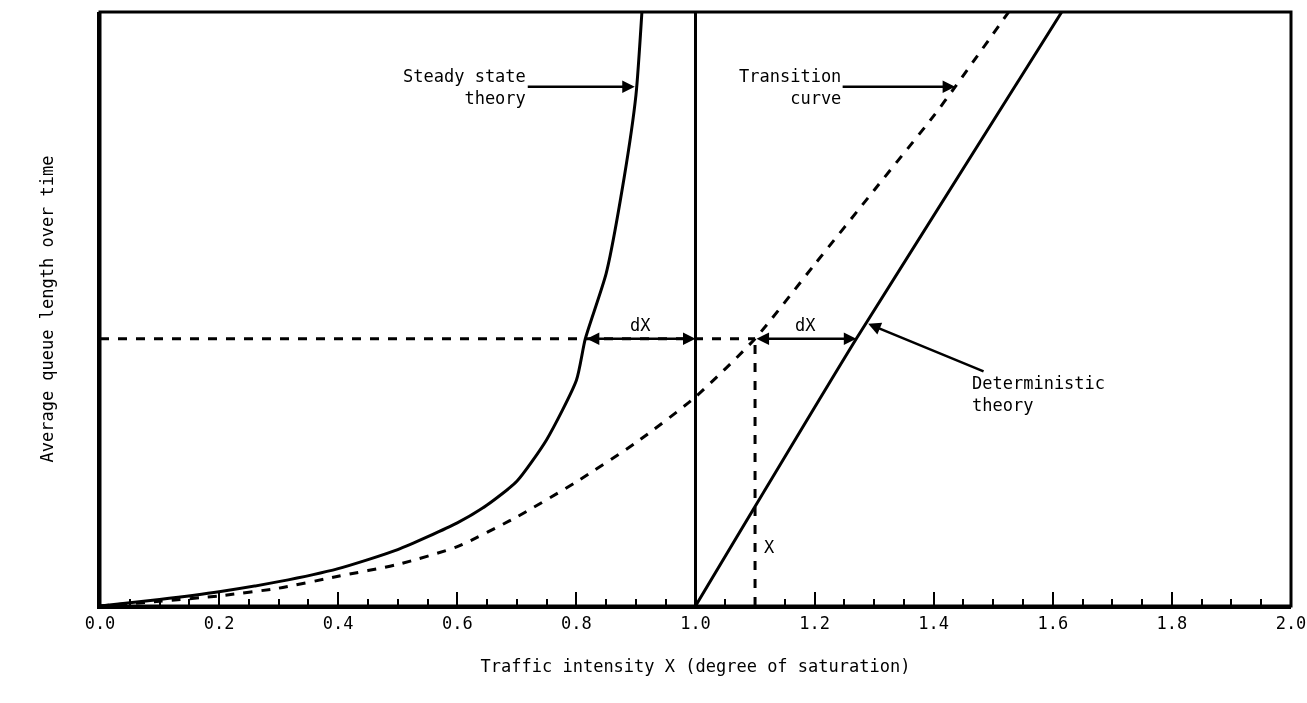 This screenshot has height=703, width=1307. What do you see at coordinates (1053, 623) in the screenshot?
I see `x-tick-label: 1.6` at bounding box center [1053, 623].